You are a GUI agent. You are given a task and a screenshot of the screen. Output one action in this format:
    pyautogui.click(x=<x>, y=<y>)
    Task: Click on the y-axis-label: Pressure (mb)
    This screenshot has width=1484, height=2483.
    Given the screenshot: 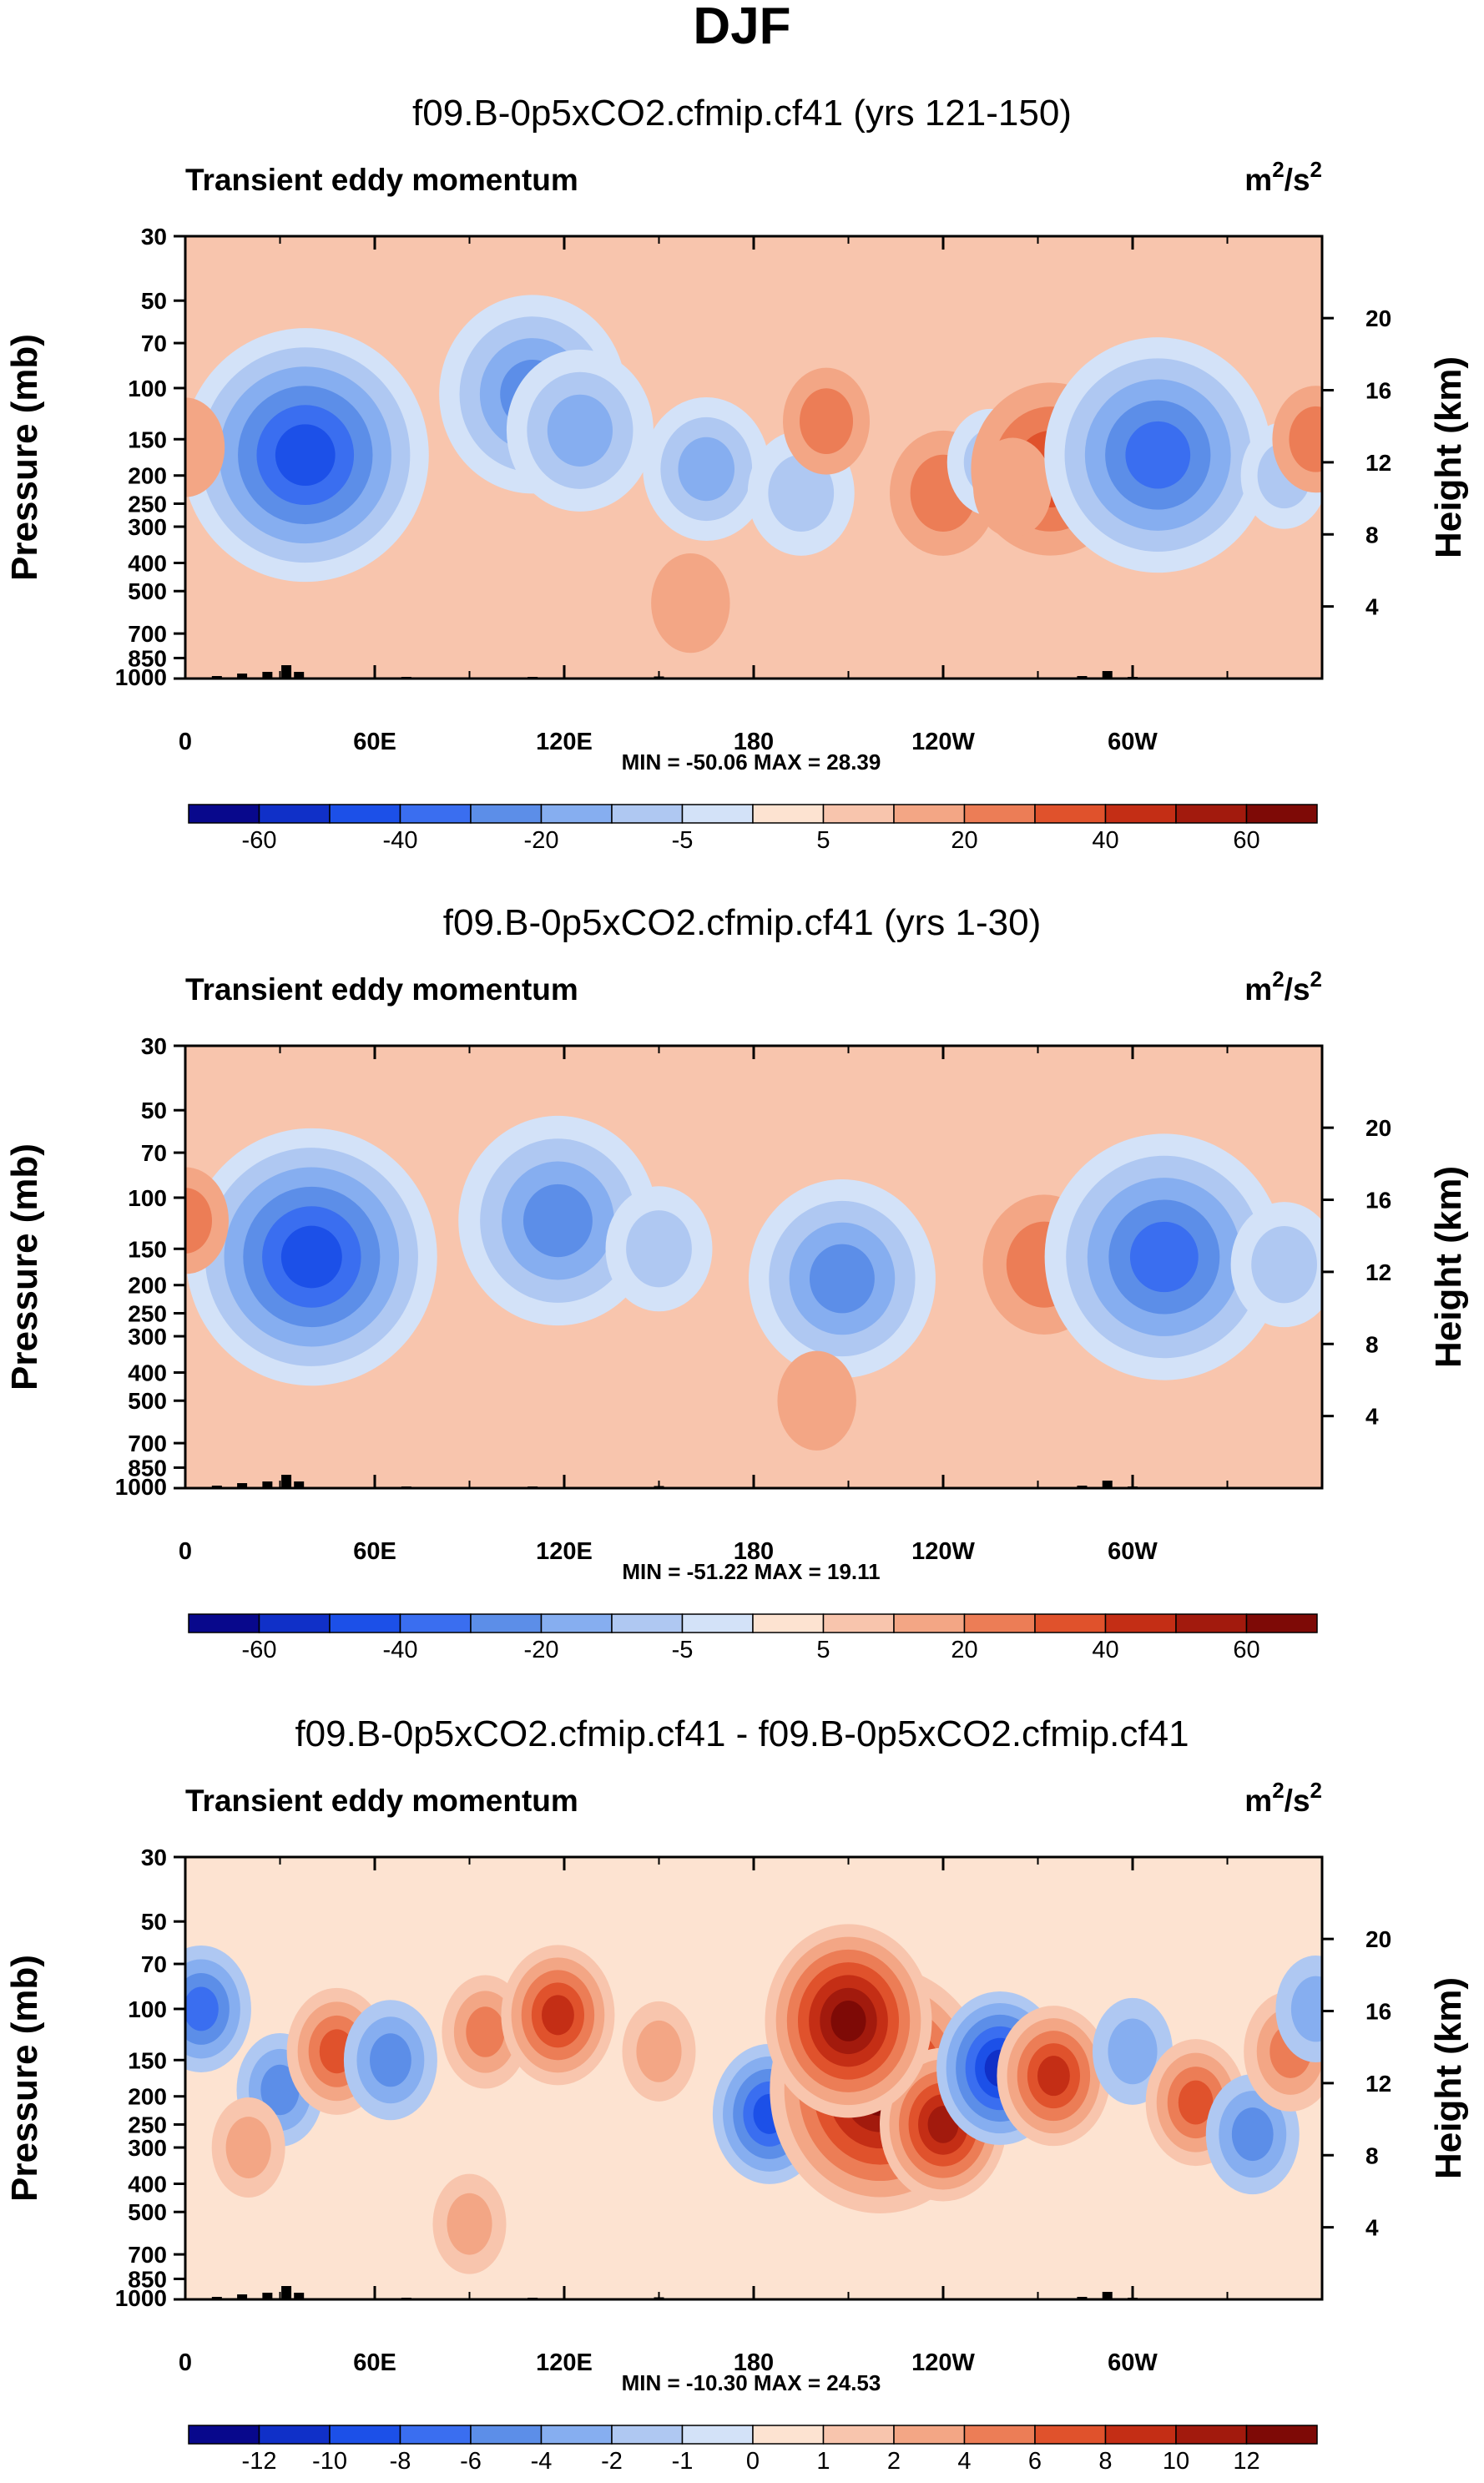 What is the action you would take?
    pyautogui.click(x=24, y=458)
    